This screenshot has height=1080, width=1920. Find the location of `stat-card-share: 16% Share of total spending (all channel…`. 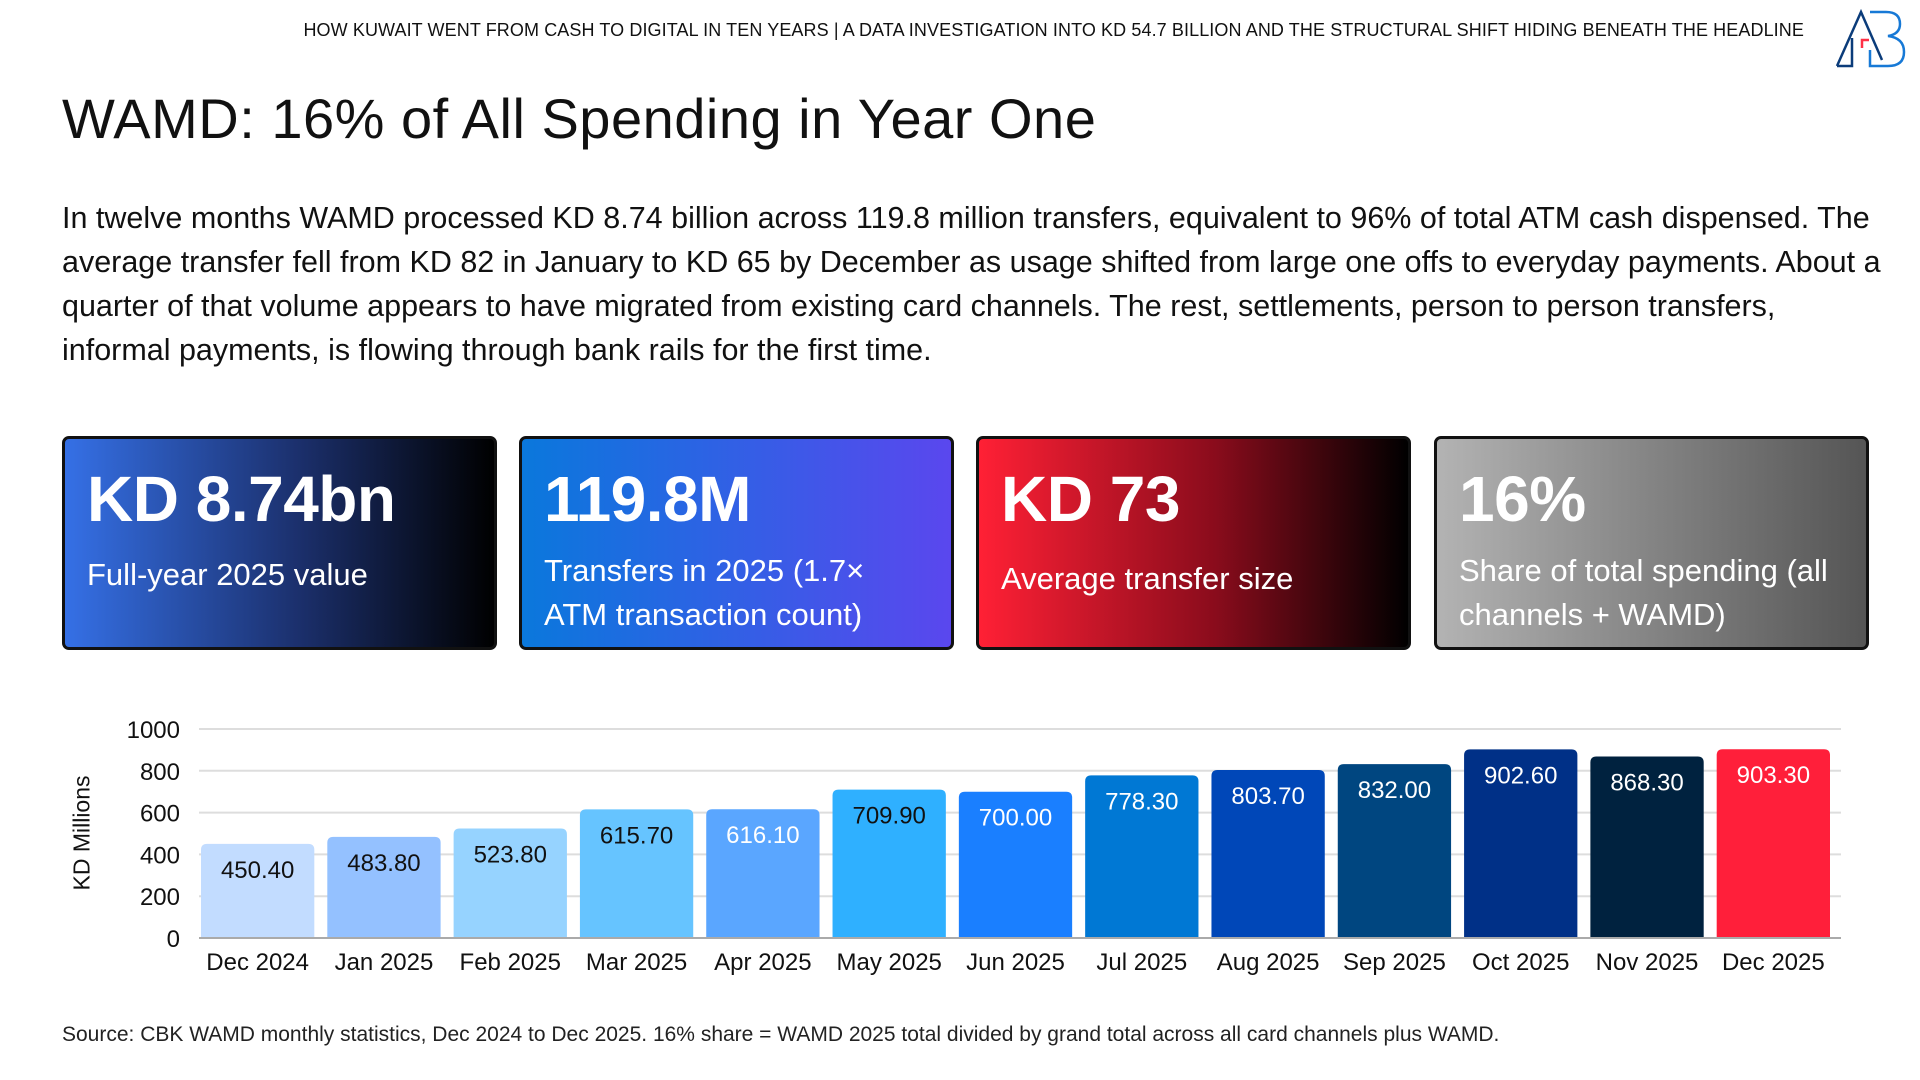

stat-card-share: 16% Share of total spending (all channel… is located at coordinates (1651, 543).